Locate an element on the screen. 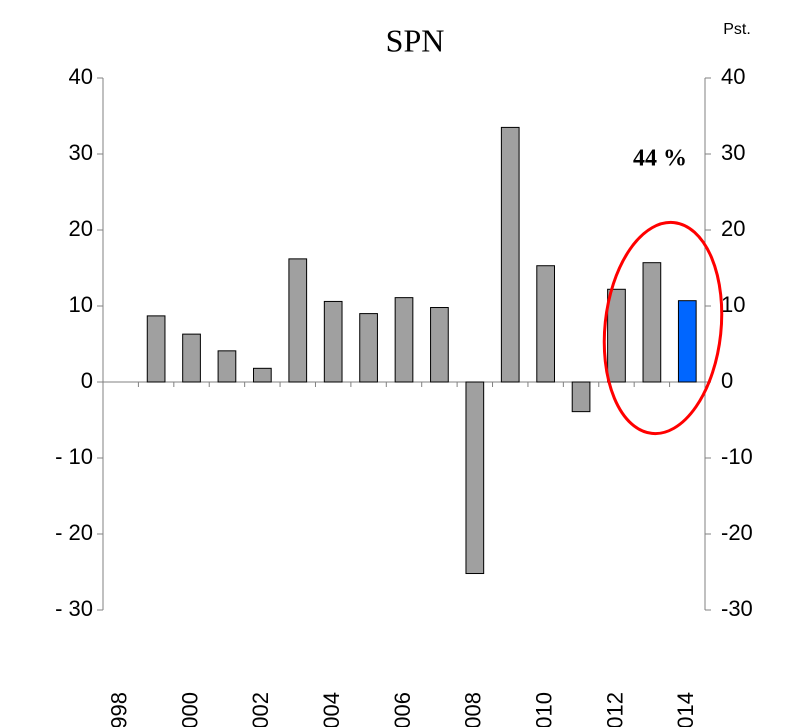  x-tick-label: 2004 is located at coordinates (331, 709).